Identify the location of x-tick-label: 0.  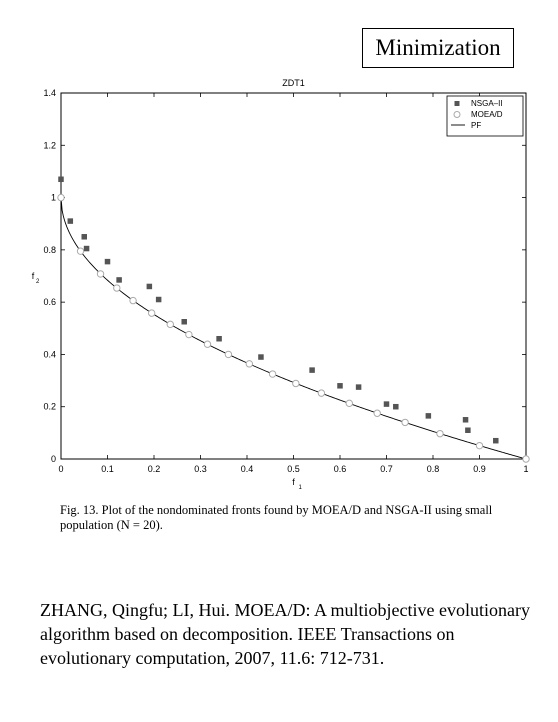
(60, 469).